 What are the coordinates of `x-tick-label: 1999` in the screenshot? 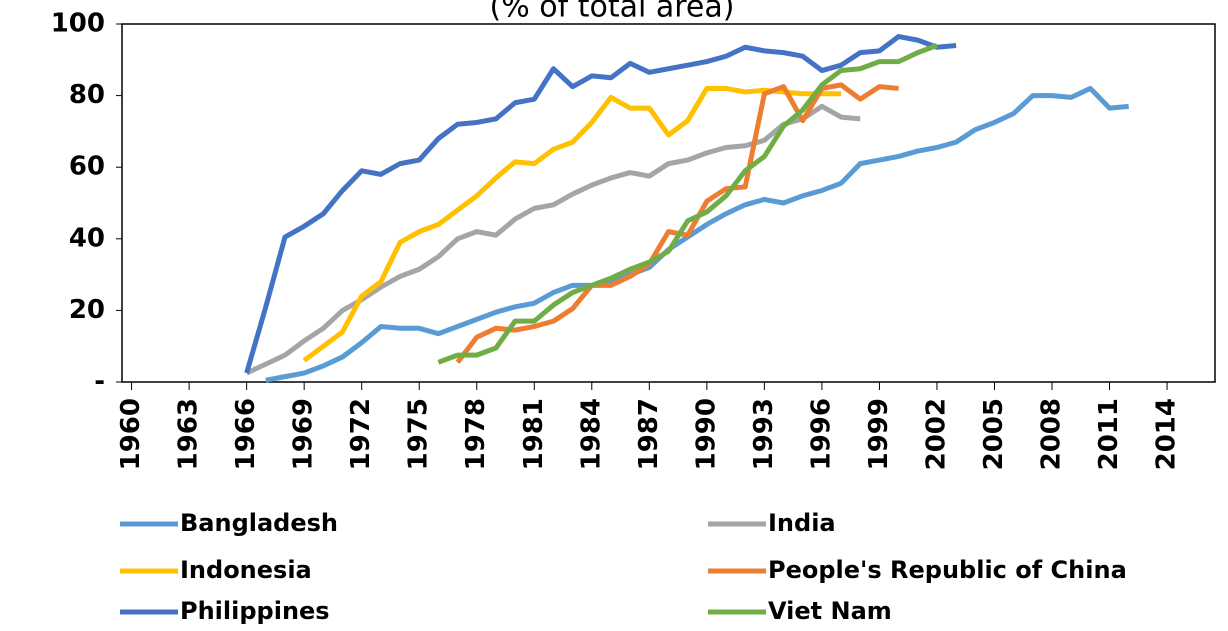 It's located at (879, 434).